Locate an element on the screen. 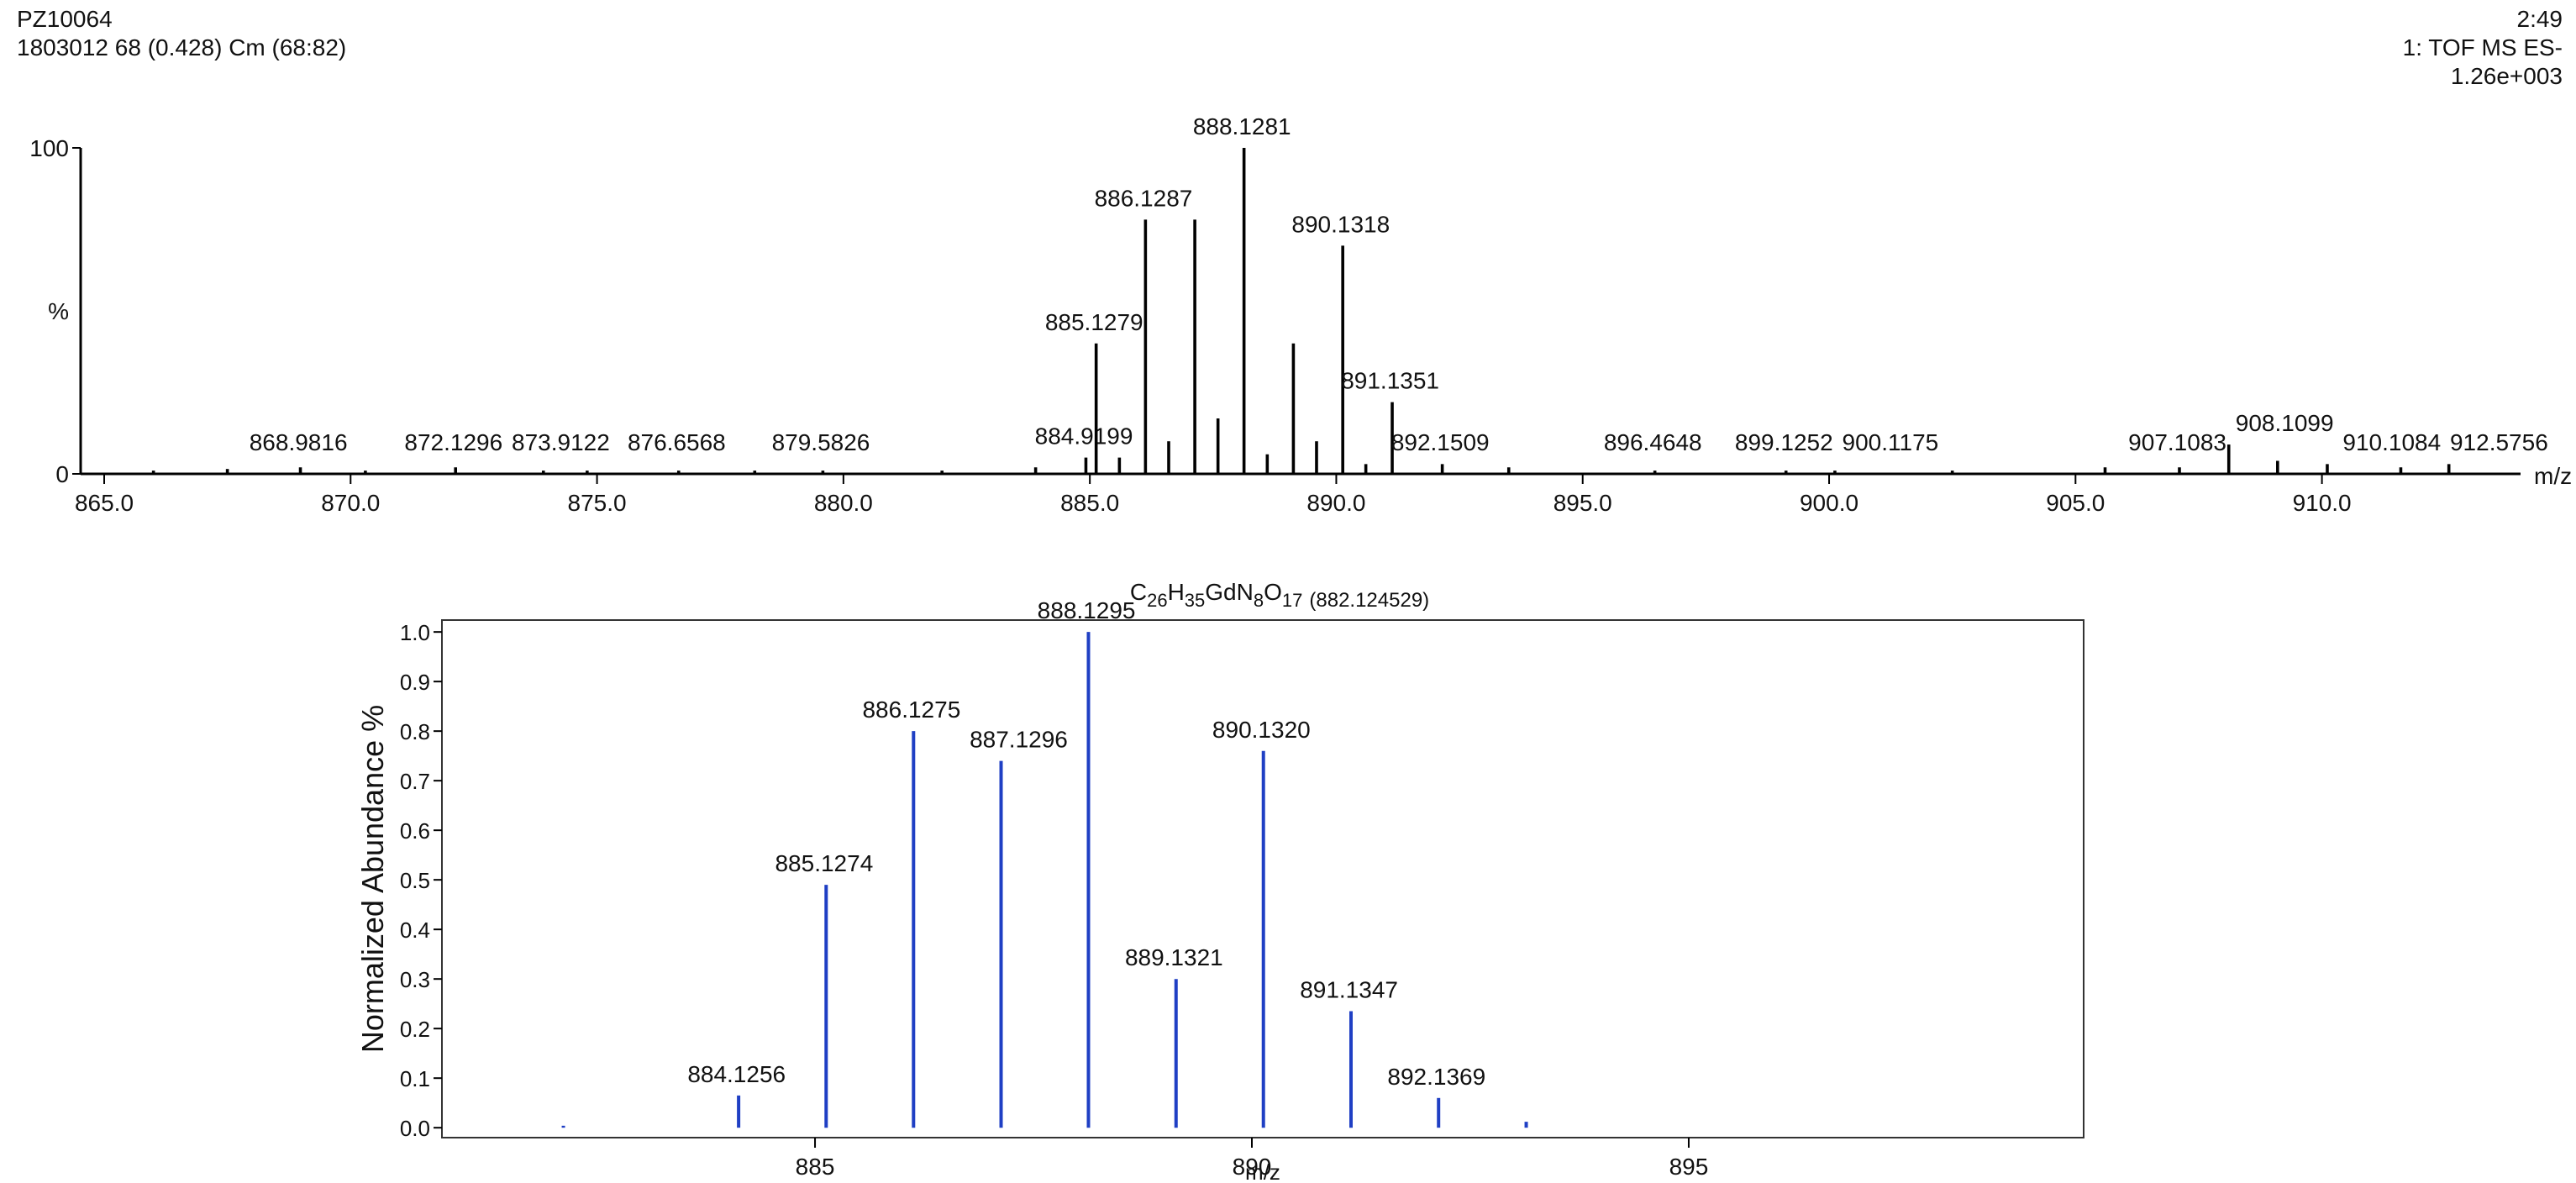 The image size is (2576, 1183). formula-subscript: 26 is located at coordinates (1157, 600).